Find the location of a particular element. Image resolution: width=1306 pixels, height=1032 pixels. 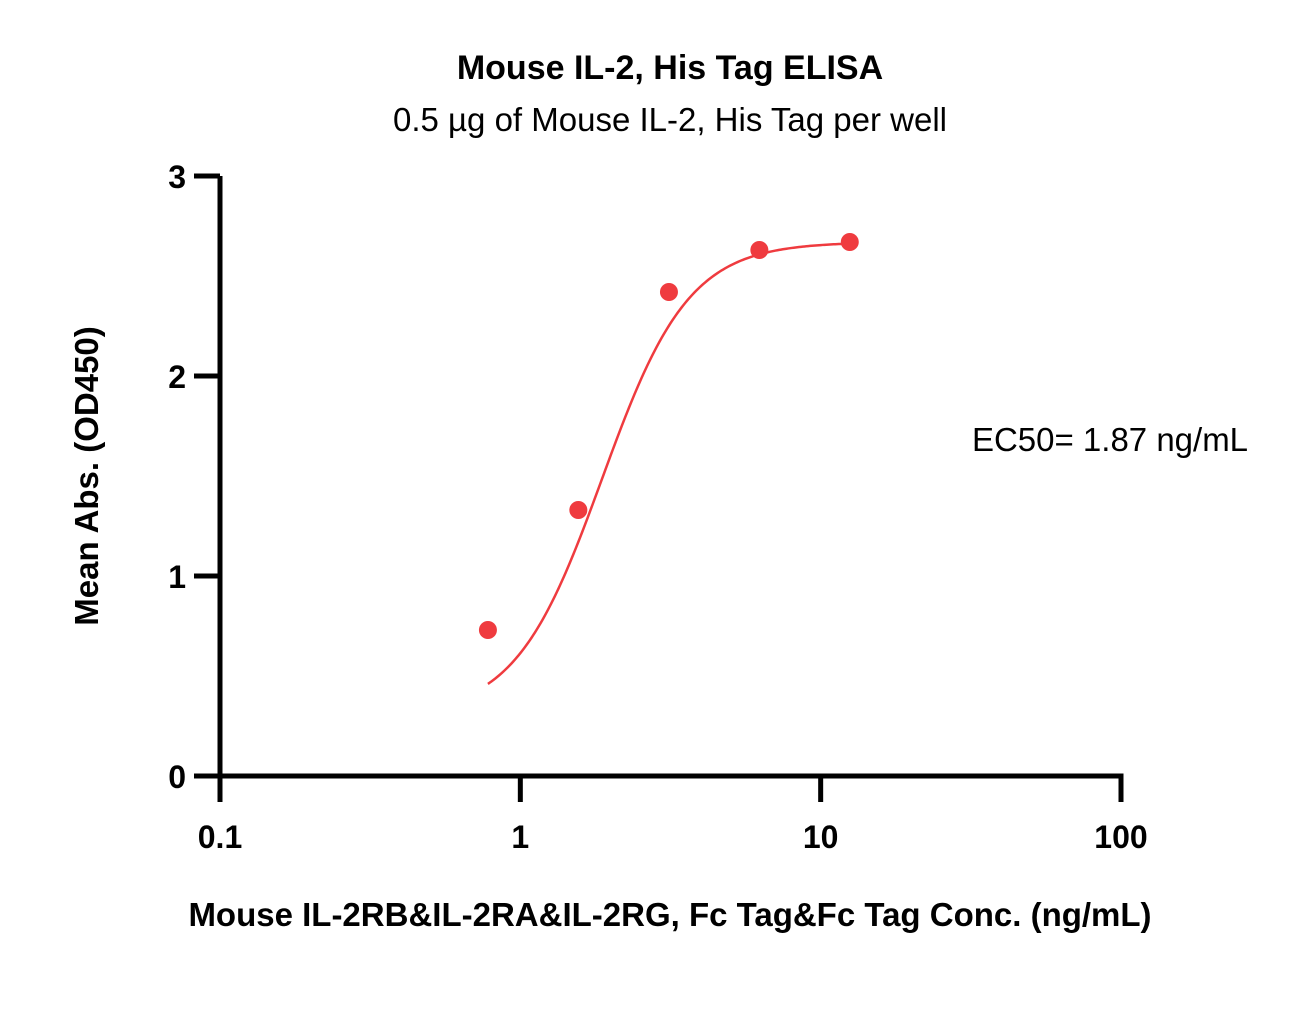

y-tick-label: 2 is located at coordinates (177, 377).